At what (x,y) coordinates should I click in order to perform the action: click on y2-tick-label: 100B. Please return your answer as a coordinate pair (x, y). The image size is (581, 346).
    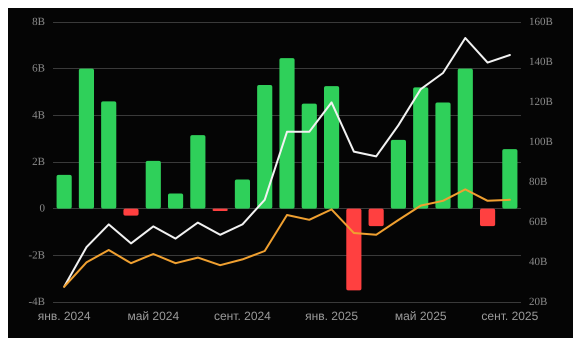
    Looking at the image, I should click on (541, 142).